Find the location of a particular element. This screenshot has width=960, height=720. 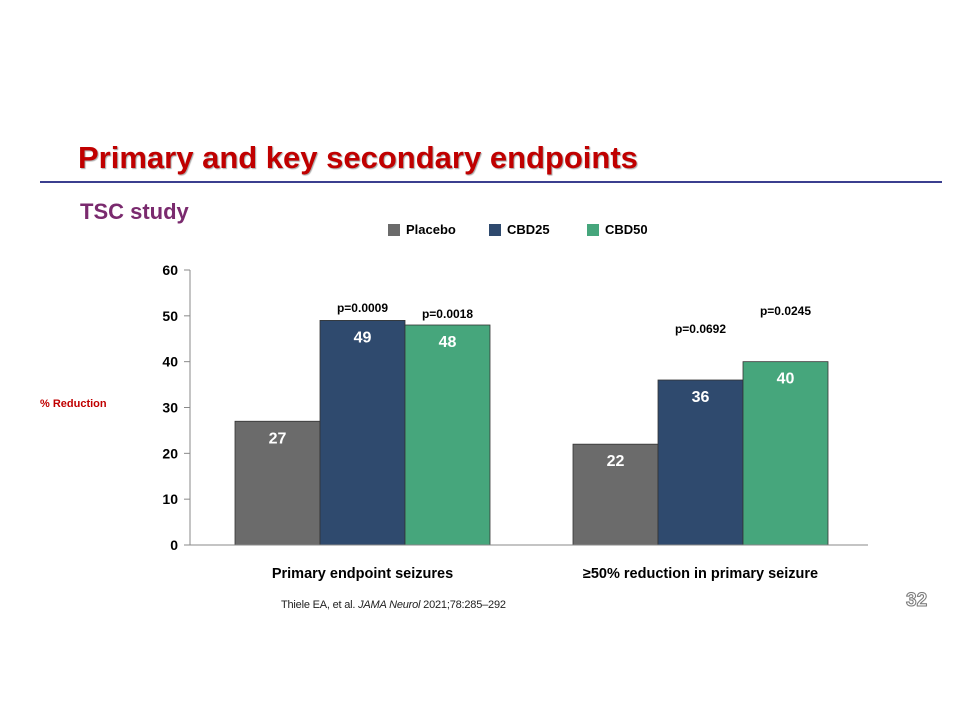

bar-value-label: 40 is located at coordinates (786, 379).